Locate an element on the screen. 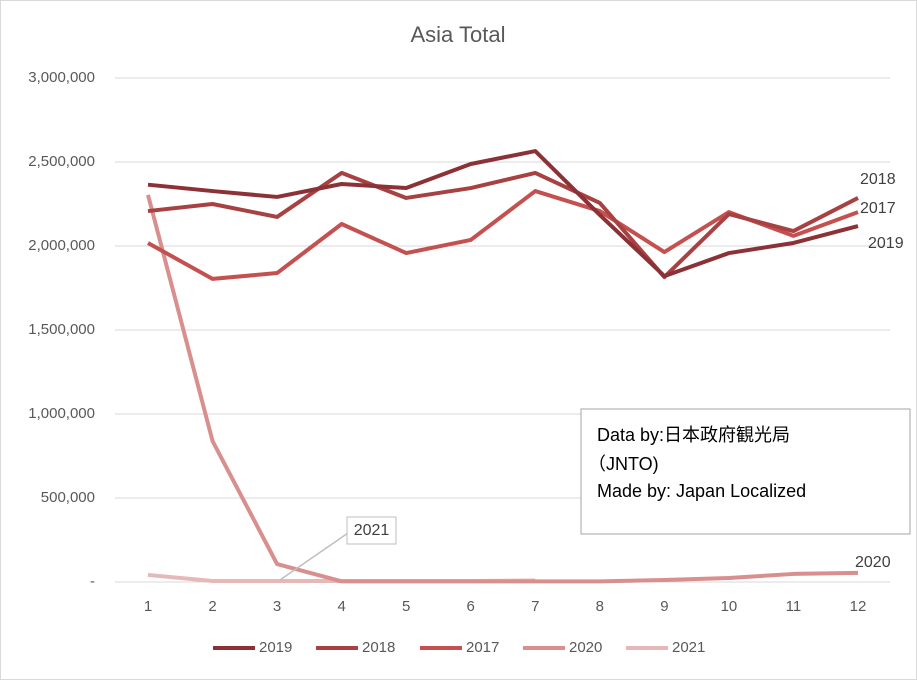  x-tick-label: 11 is located at coordinates (794, 606).